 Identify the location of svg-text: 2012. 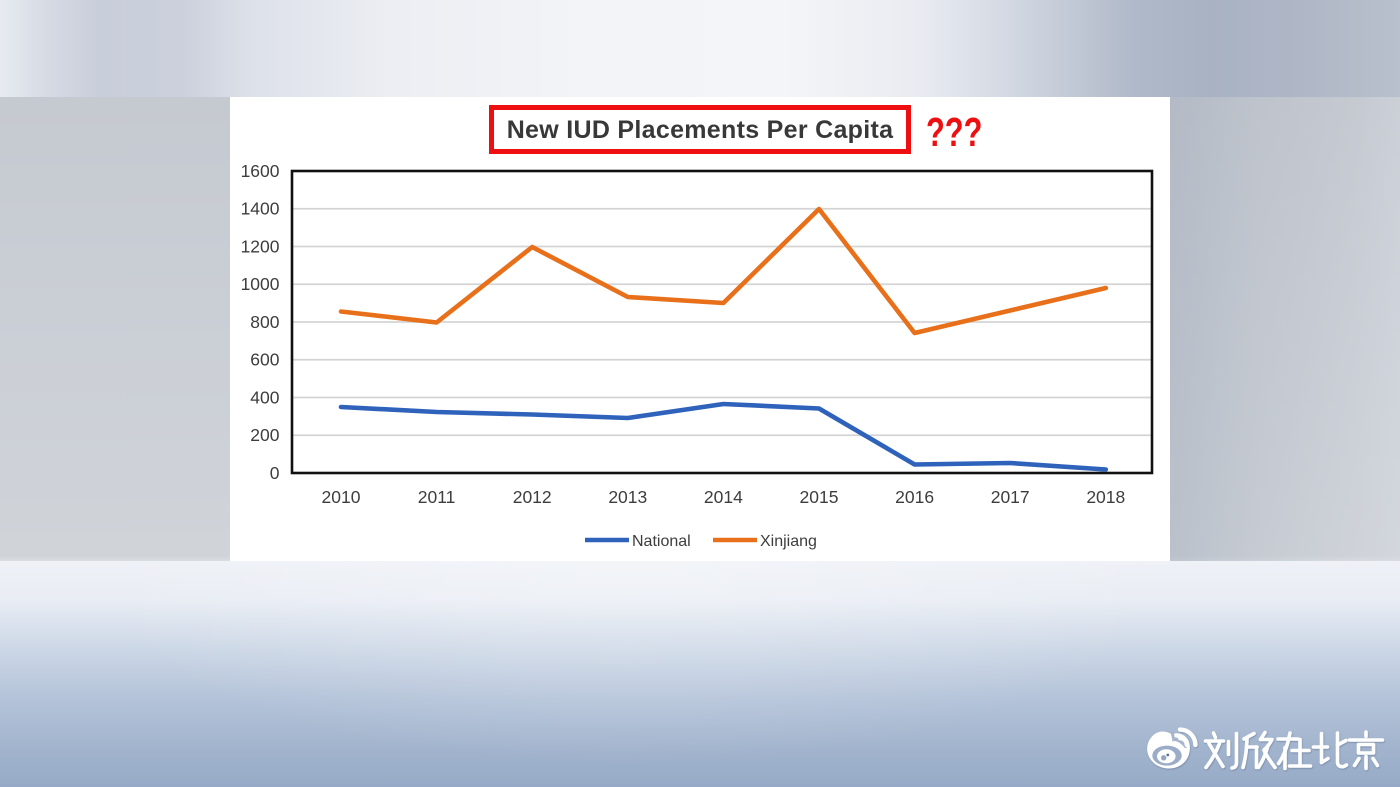
(532, 497).